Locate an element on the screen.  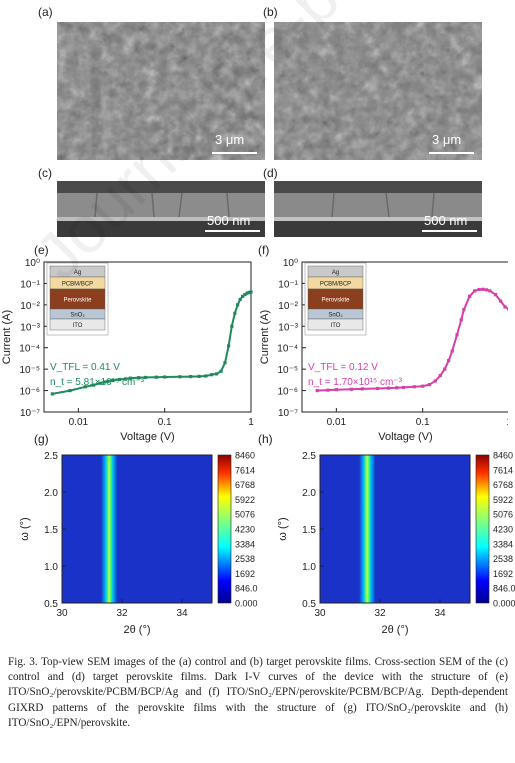
panel-label-h: (h) is located at coordinates (265, 439).